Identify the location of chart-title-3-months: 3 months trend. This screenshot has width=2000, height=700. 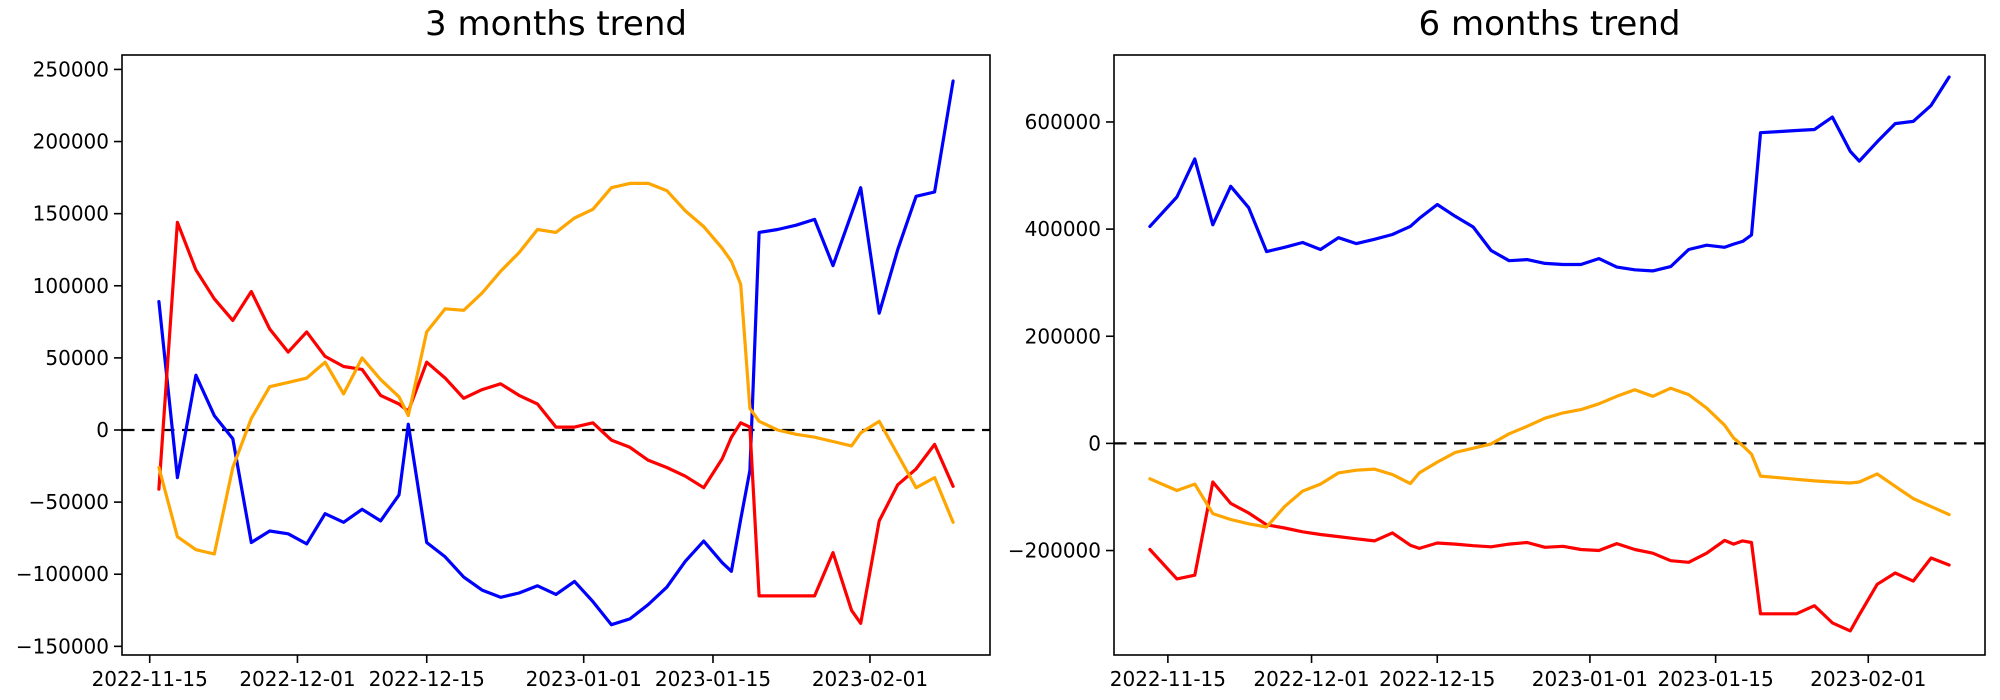
(556, 24).